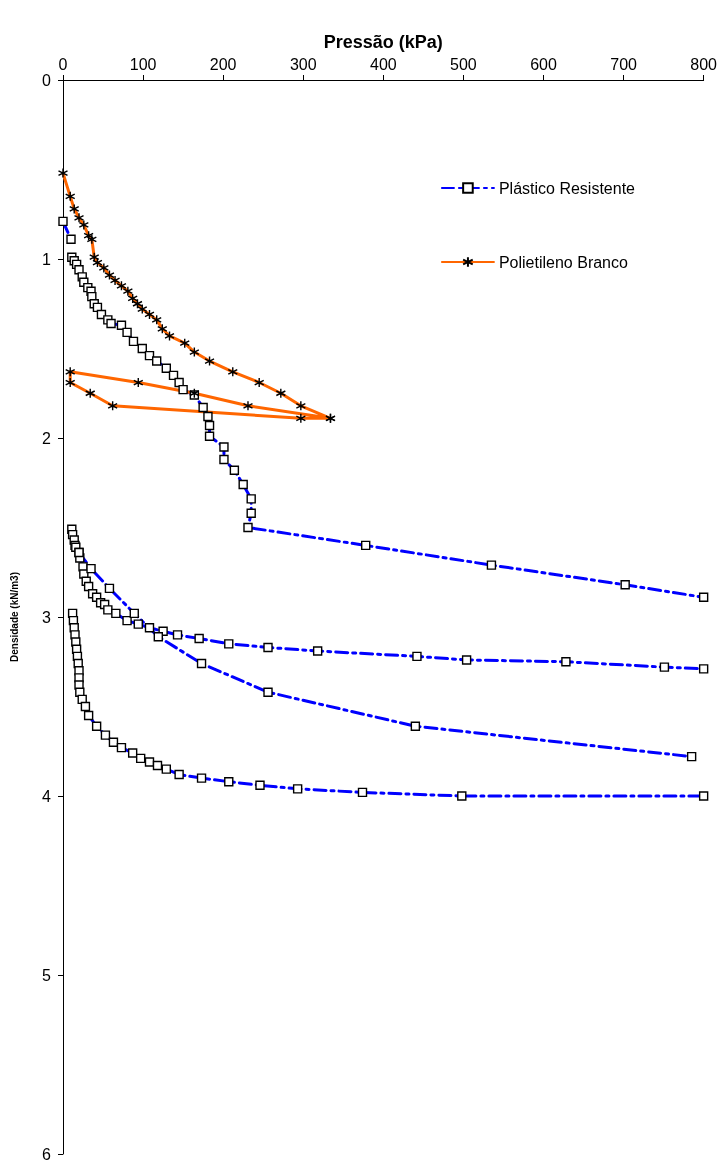 The width and height of the screenshot is (720, 1170). Describe the element at coordinates (14, 617) in the screenshot. I see `y-axis-title: Densidade (kN/m3)` at that location.